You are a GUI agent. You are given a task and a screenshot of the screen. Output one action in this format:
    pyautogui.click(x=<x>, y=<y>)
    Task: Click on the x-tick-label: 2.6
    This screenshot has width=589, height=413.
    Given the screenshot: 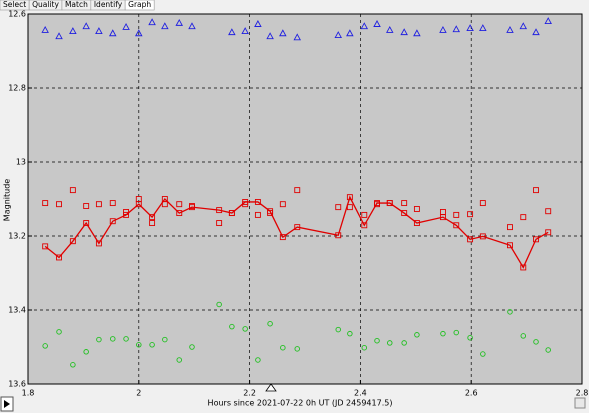 What is the action you would take?
    pyautogui.click(x=471, y=393)
    